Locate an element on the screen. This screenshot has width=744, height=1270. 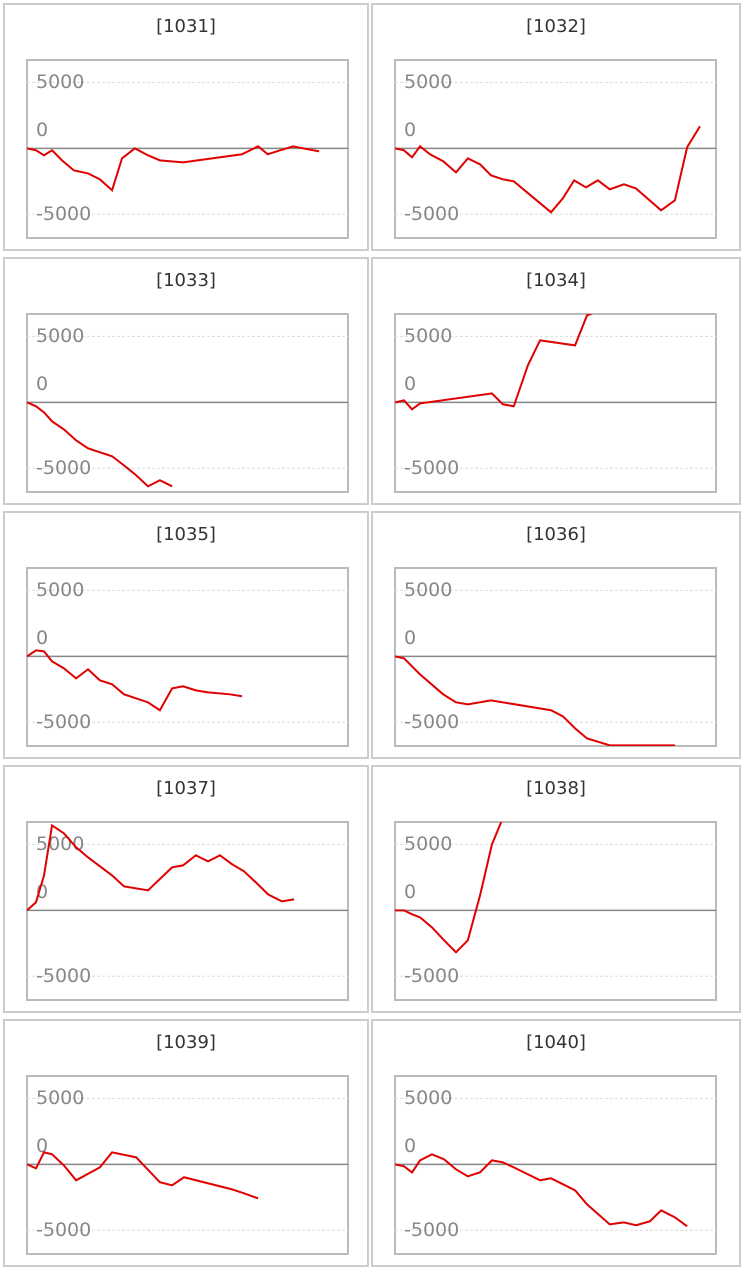
chart-panel: [1036] 5000 0 -5000 is located at coordinates (556, 635).